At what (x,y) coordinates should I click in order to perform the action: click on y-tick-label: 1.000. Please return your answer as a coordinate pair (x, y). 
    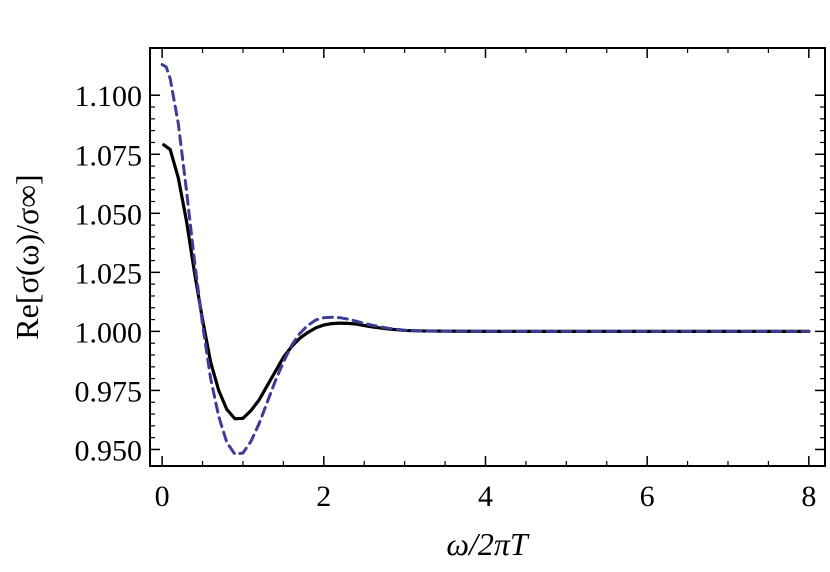
    Looking at the image, I should click on (109, 332).